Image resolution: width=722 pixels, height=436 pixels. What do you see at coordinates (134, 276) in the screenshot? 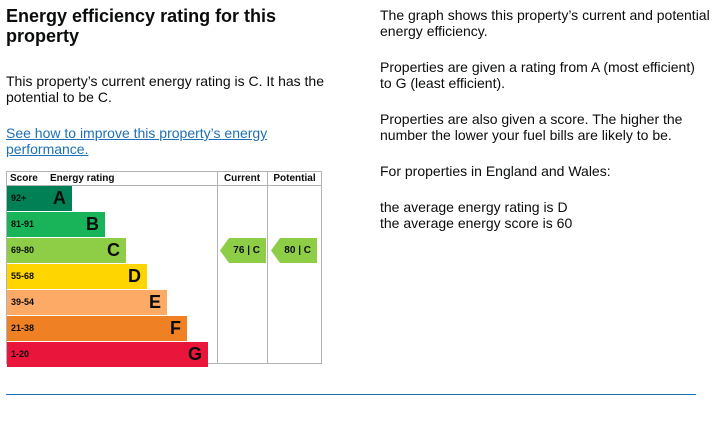
I see `band-d-letter: D` at bounding box center [134, 276].